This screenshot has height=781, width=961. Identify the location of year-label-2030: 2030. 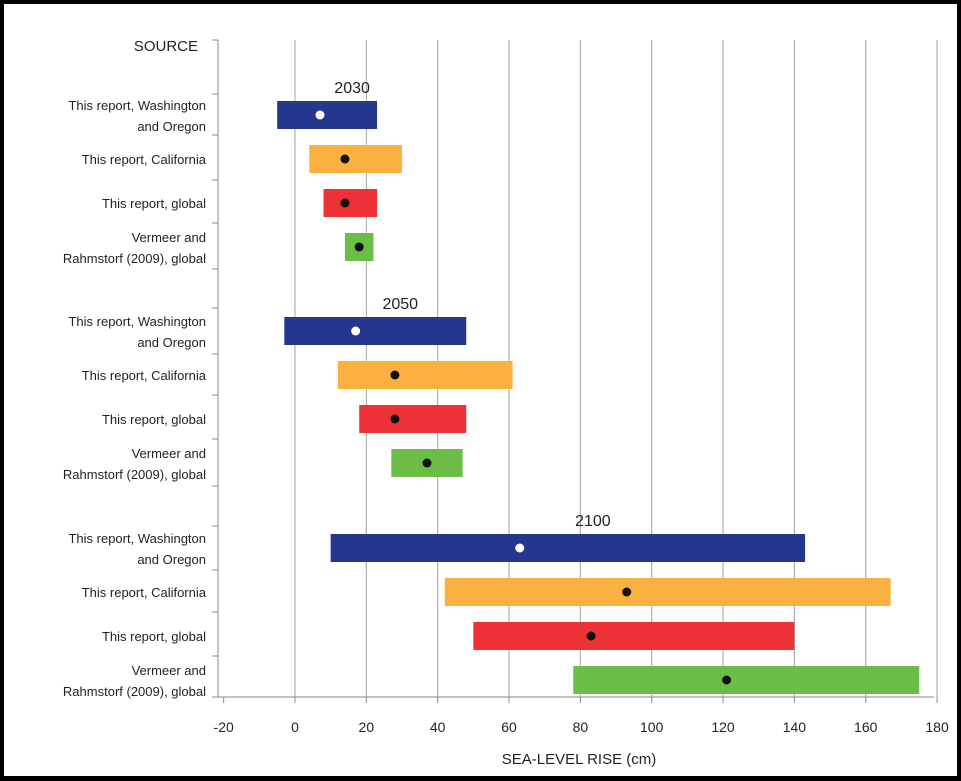
(352, 88).